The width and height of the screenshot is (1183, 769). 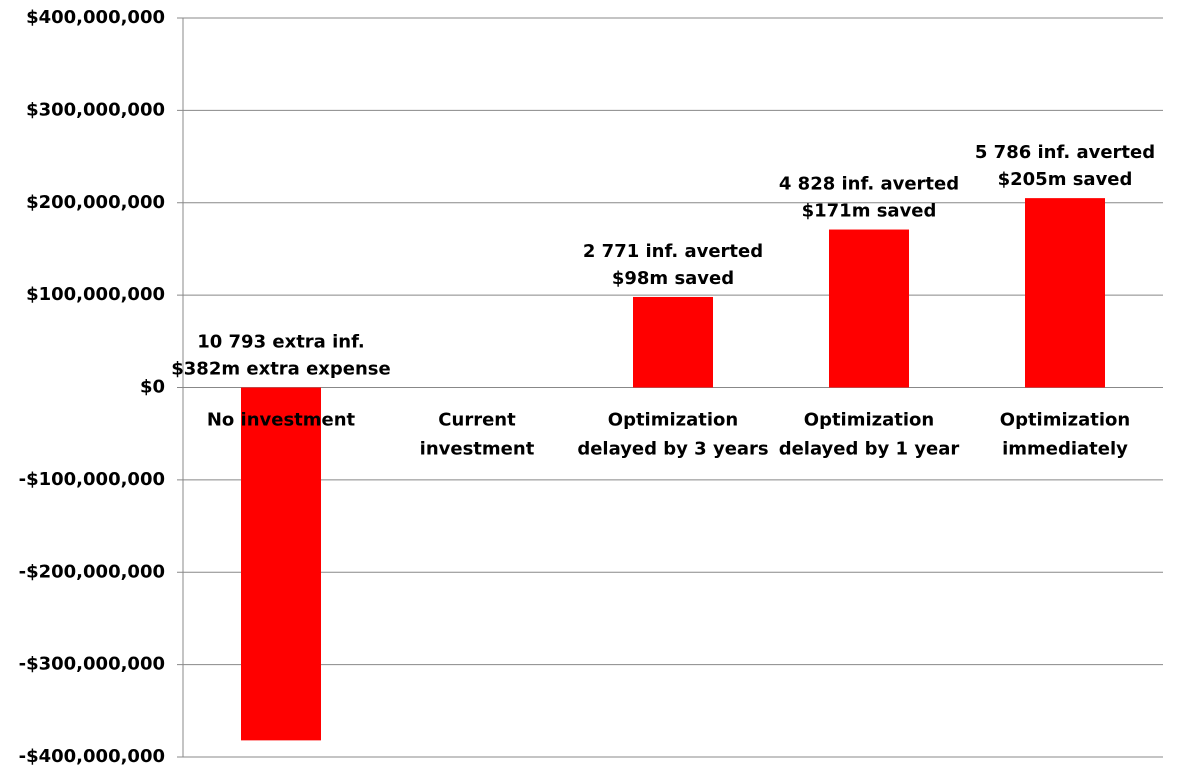 I want to click on y-tick-label: -$400,000,000, so click(x=92, y=756).